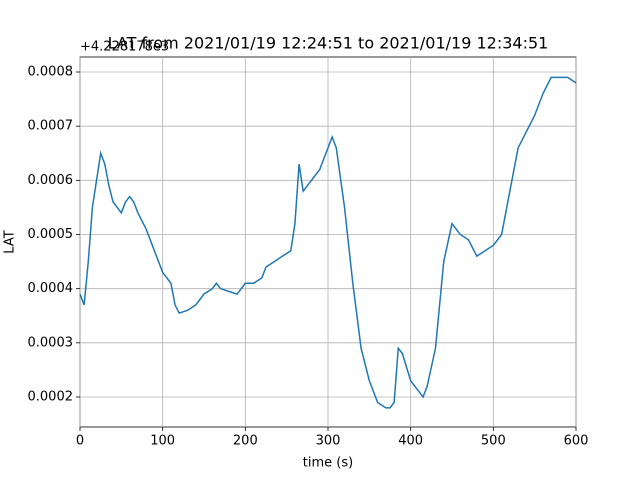  What do you see at coordinates (51, 342) in the screenshot?
I see `y-tick-label: 0.0003` at bounding box center [51, 342].